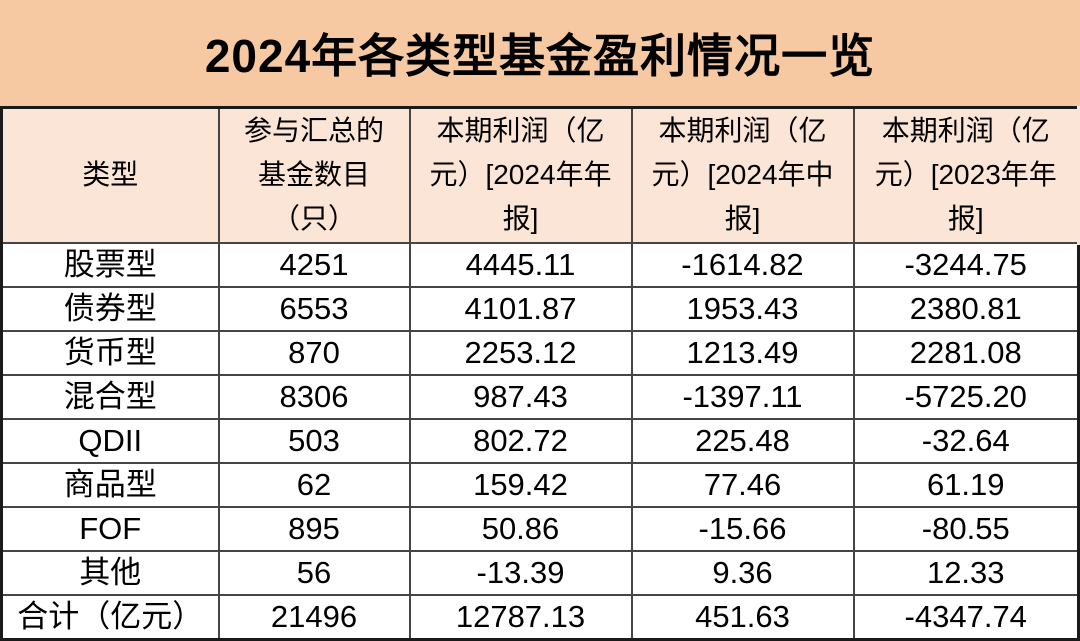  What do you see at coordinates (314, 264) in the screenshot?
I see `table-cell: 4251` at bounding box center [314, 264].